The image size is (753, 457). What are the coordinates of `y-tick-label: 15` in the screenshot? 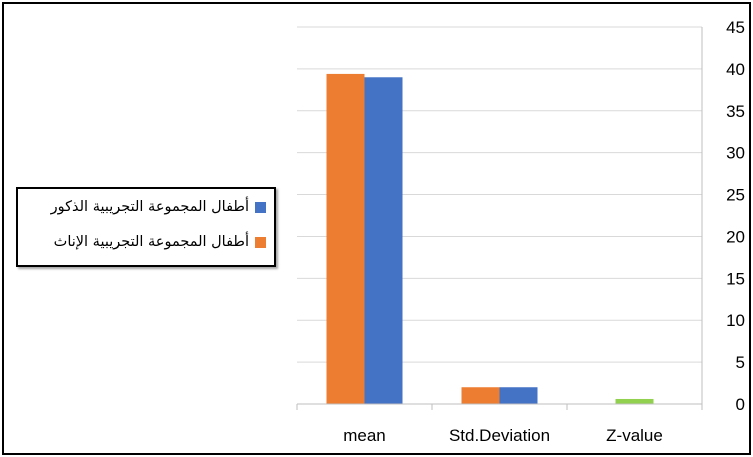 It's located at (735, 278).